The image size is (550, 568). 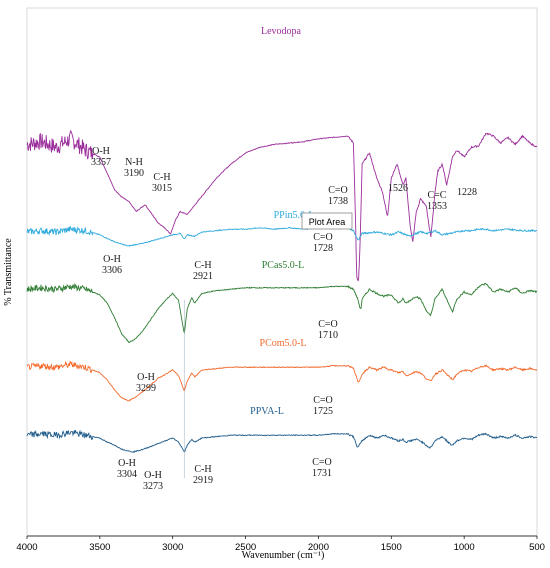 What do you see at coordinates (391, 547) in the screenshot?
I see `x-tick-label: 1500` at bounding box center [391, 547].